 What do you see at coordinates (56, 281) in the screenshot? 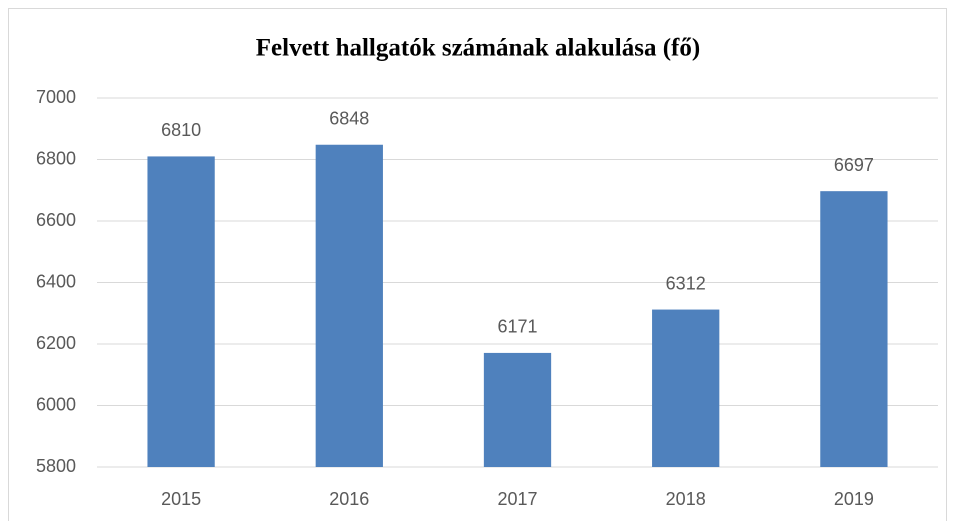
I see `y-tick-label: 6400` at bounding box center [56, 281].